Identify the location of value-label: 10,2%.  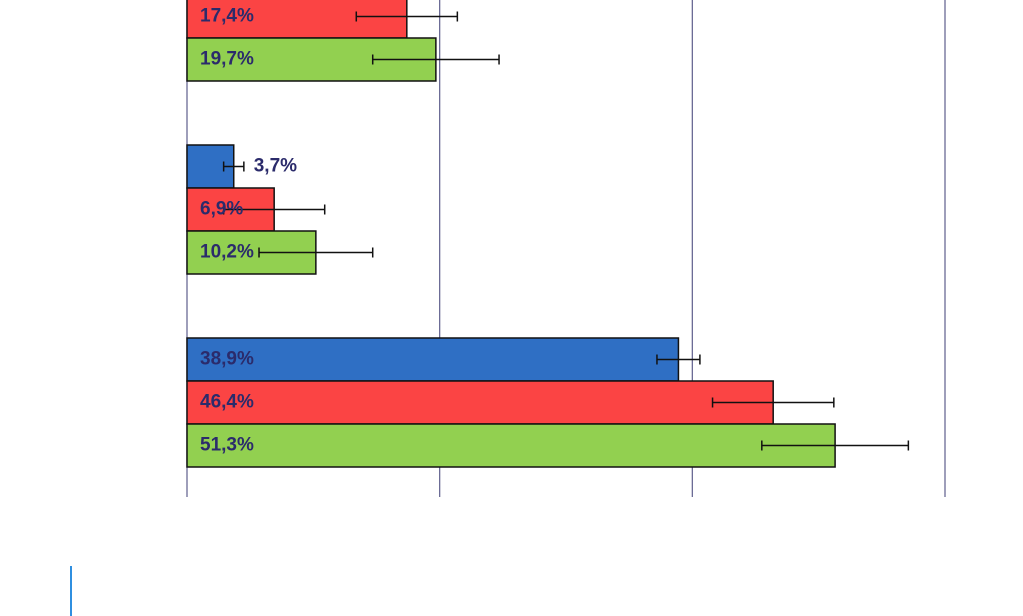
(227, 252).